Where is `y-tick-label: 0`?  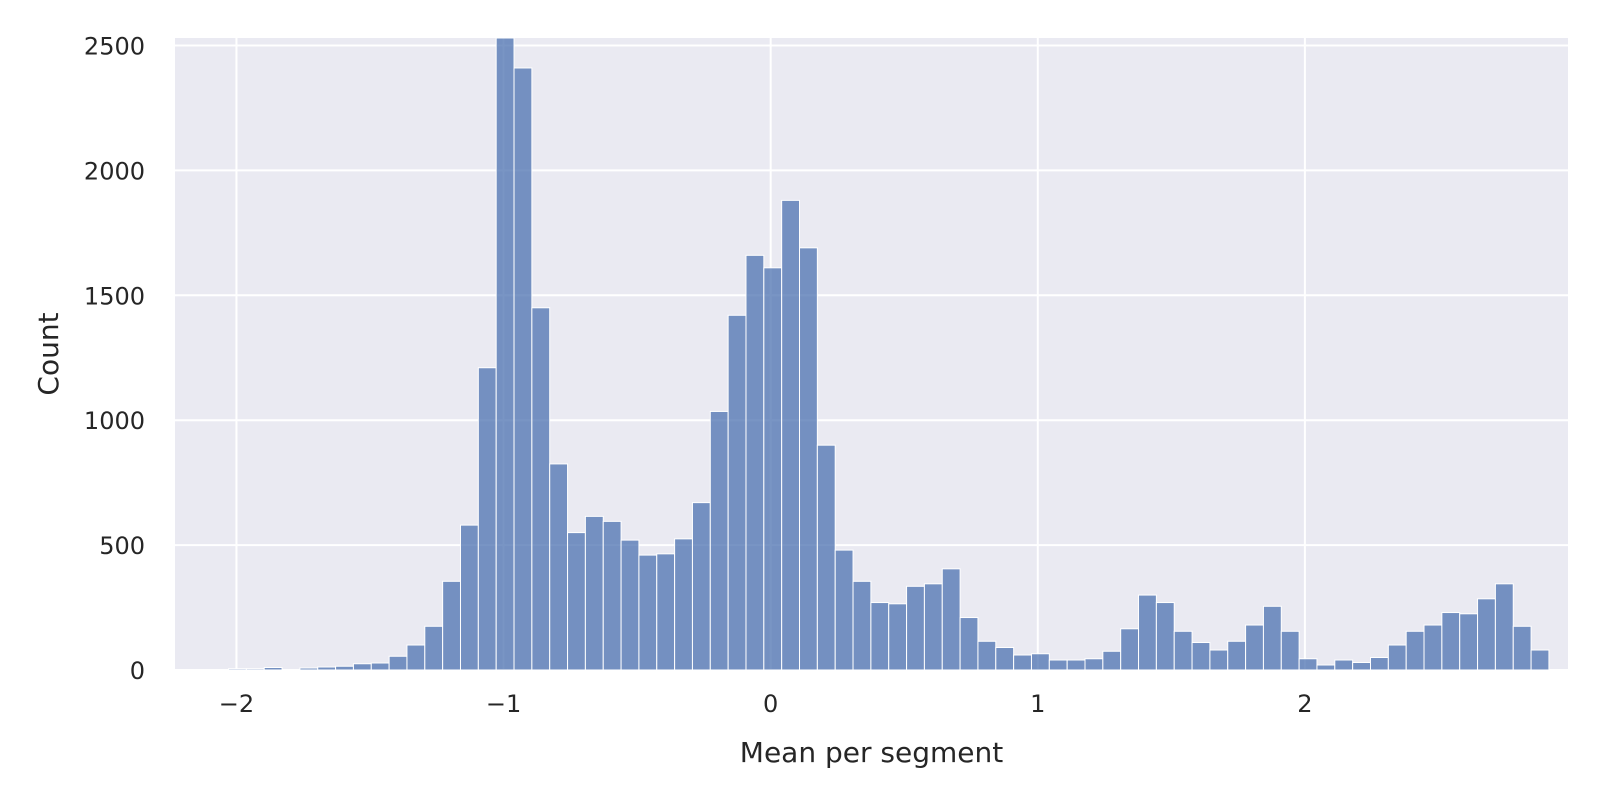 y-tick-label: 0 is located at coordinates (137, 671).